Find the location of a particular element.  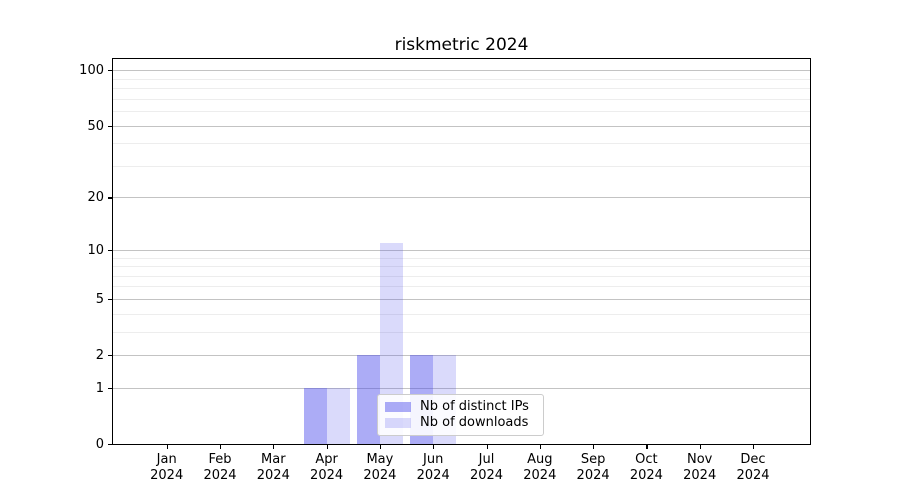

x-axis-tick-label: Jan 2024 is located at coordinates (167, 467).